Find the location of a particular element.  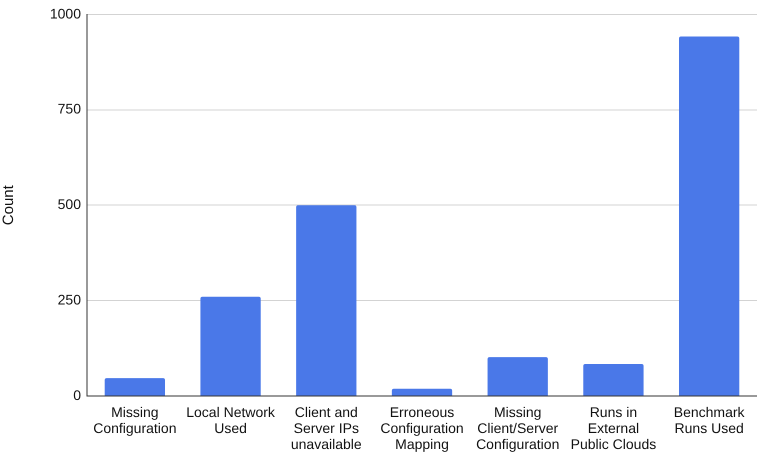

y-tick-label: 250 is located at coordinates (70, 299).